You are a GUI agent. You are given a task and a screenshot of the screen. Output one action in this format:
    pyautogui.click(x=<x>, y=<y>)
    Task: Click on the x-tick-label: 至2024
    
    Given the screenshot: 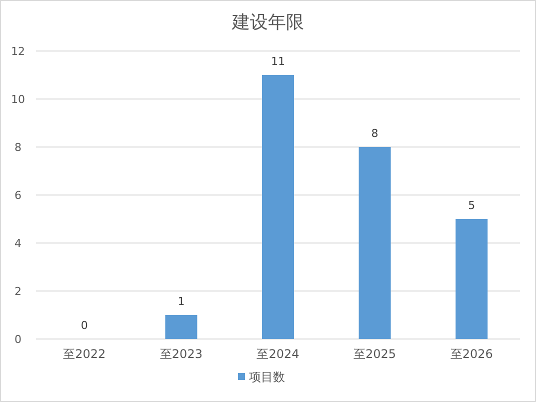 What is the action you would take?
    pyautogui.click(x=278, y=354)
    